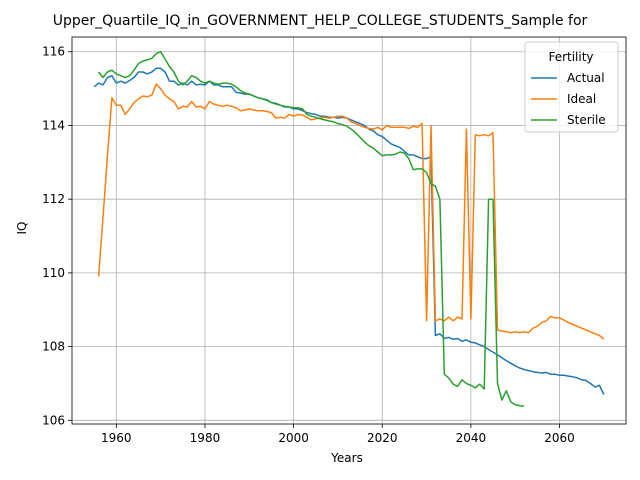  I want to click on y-tick-label: 114, so click(53, 125).